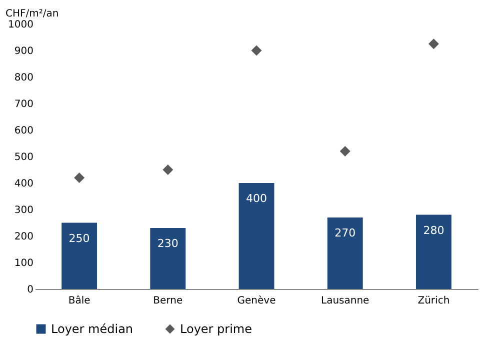 This screenshot has height=341, width=492. Describe the element at coordinates (24, 78) in the screenshot. I see `y-tick-label: 800` at that location.